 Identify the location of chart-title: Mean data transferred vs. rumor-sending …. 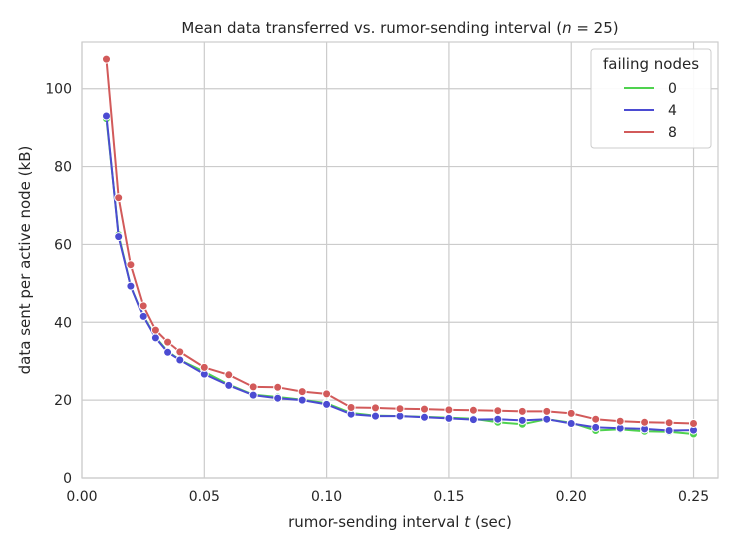
(399, 28).